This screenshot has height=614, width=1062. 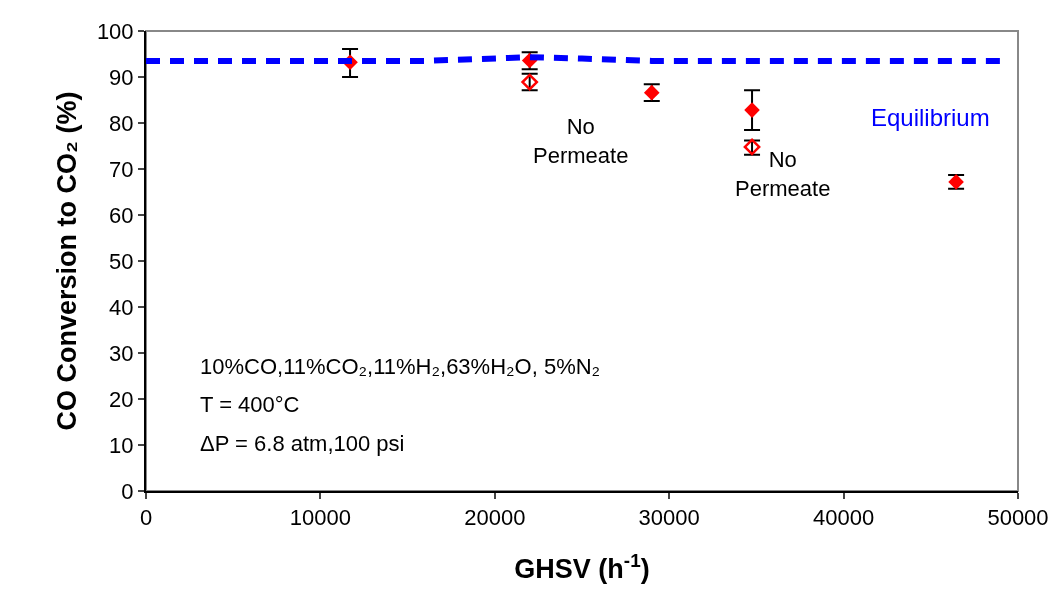 What do you see at coordinates (67, 261) in the screenshot?
I see `y-axis-title: CO Conversion to CO₂ (%)` at bounding box center [67, 261].